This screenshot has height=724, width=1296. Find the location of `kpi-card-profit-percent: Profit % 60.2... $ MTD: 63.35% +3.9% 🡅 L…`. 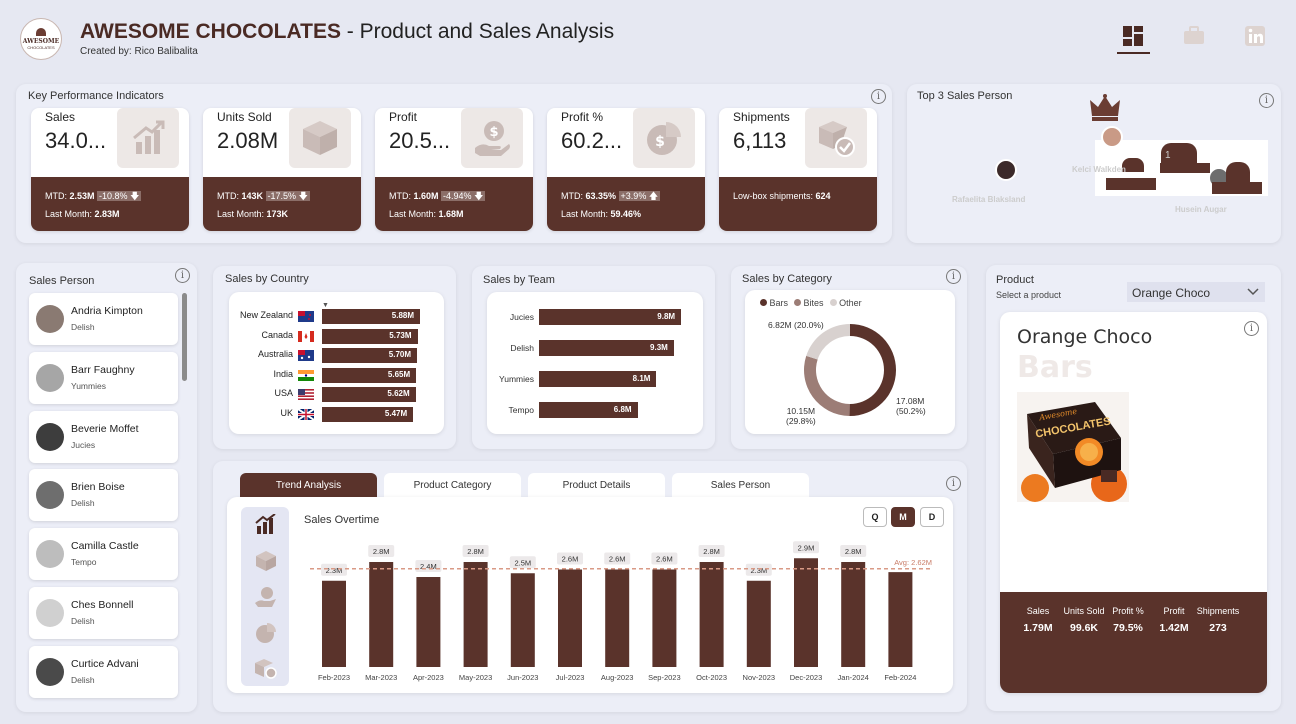

kpi-card-profit-percent: Profit % 60.2... $ MTD: 63.35% +3.9% 🡅 L… is located at coordinates (626, 169).